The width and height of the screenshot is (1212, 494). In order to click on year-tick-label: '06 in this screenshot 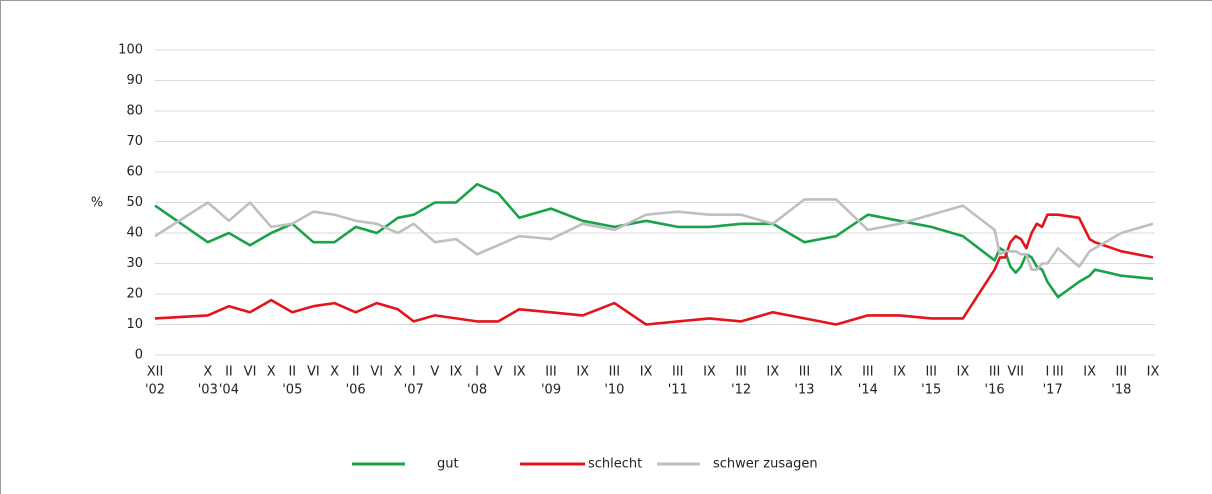, I will do `click(356, 390)`.